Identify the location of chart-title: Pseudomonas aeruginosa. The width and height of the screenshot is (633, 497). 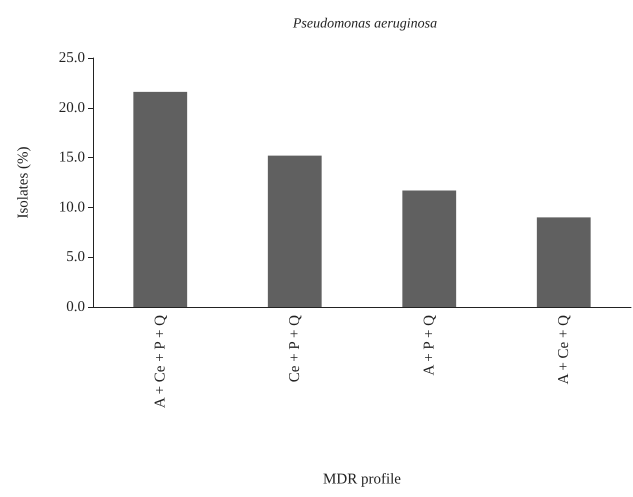
(365, 24).